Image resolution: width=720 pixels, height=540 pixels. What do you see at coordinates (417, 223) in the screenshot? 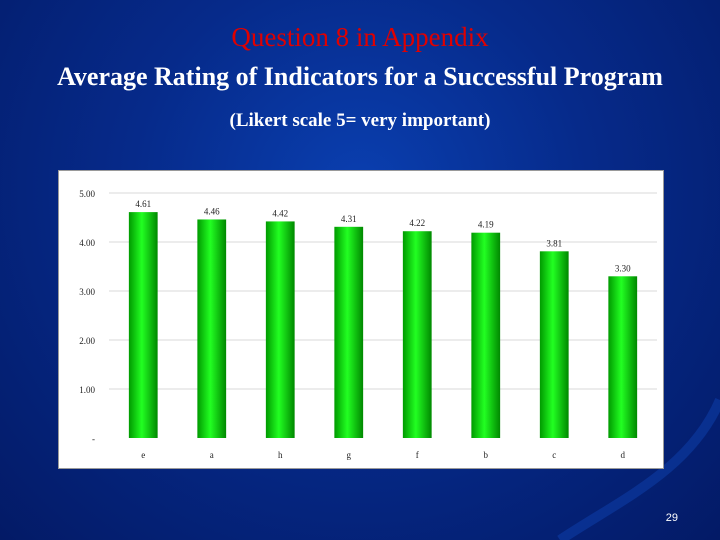
I see `data-label: 4.22` at bounding box center [417, 223].